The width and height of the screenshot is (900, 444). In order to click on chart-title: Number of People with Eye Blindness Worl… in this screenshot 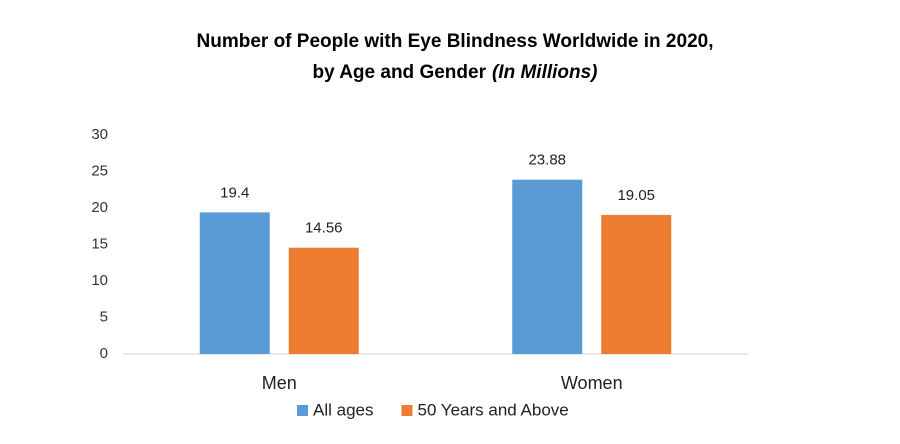, I will do `click(455, 41)`.